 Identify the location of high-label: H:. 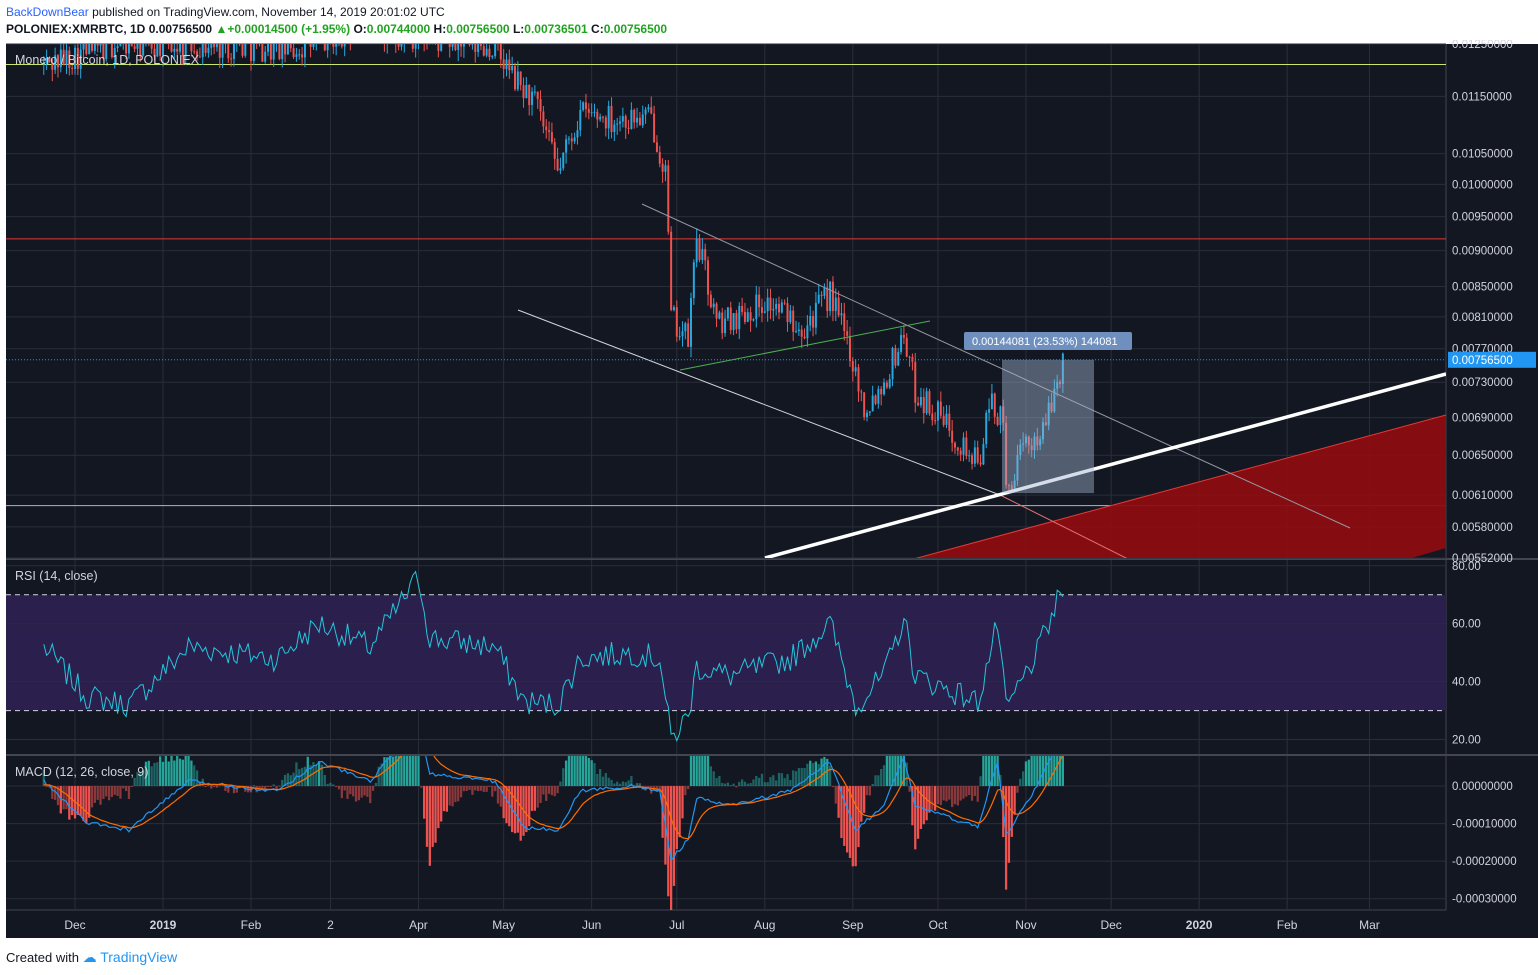
(440, 29).